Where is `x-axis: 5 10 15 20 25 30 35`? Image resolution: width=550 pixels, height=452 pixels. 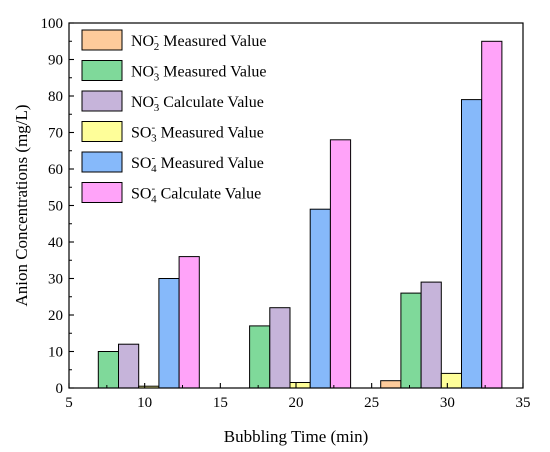 x-axis: 5 10 15 20 25 30 35 is located at coordinates (298, 397).